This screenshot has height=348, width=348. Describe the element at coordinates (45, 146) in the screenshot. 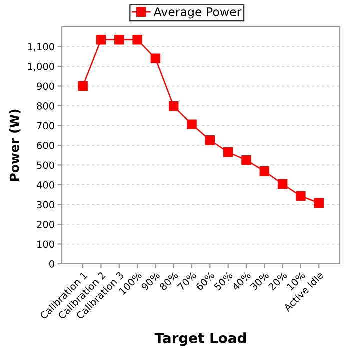

I see `y-tick-label: 600` at that location.